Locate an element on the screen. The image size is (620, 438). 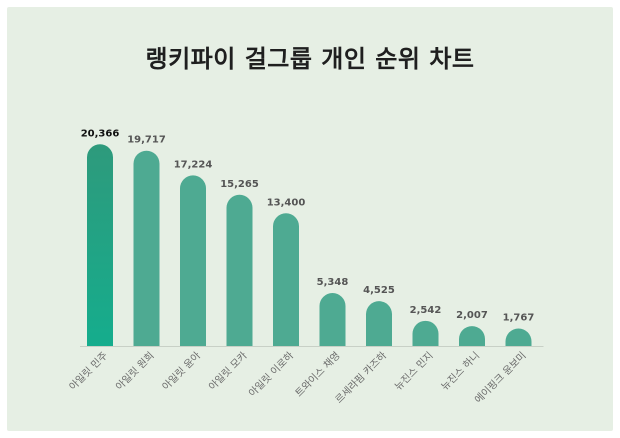
data-label-1: 20,366 is located at coordinates (100, 133).